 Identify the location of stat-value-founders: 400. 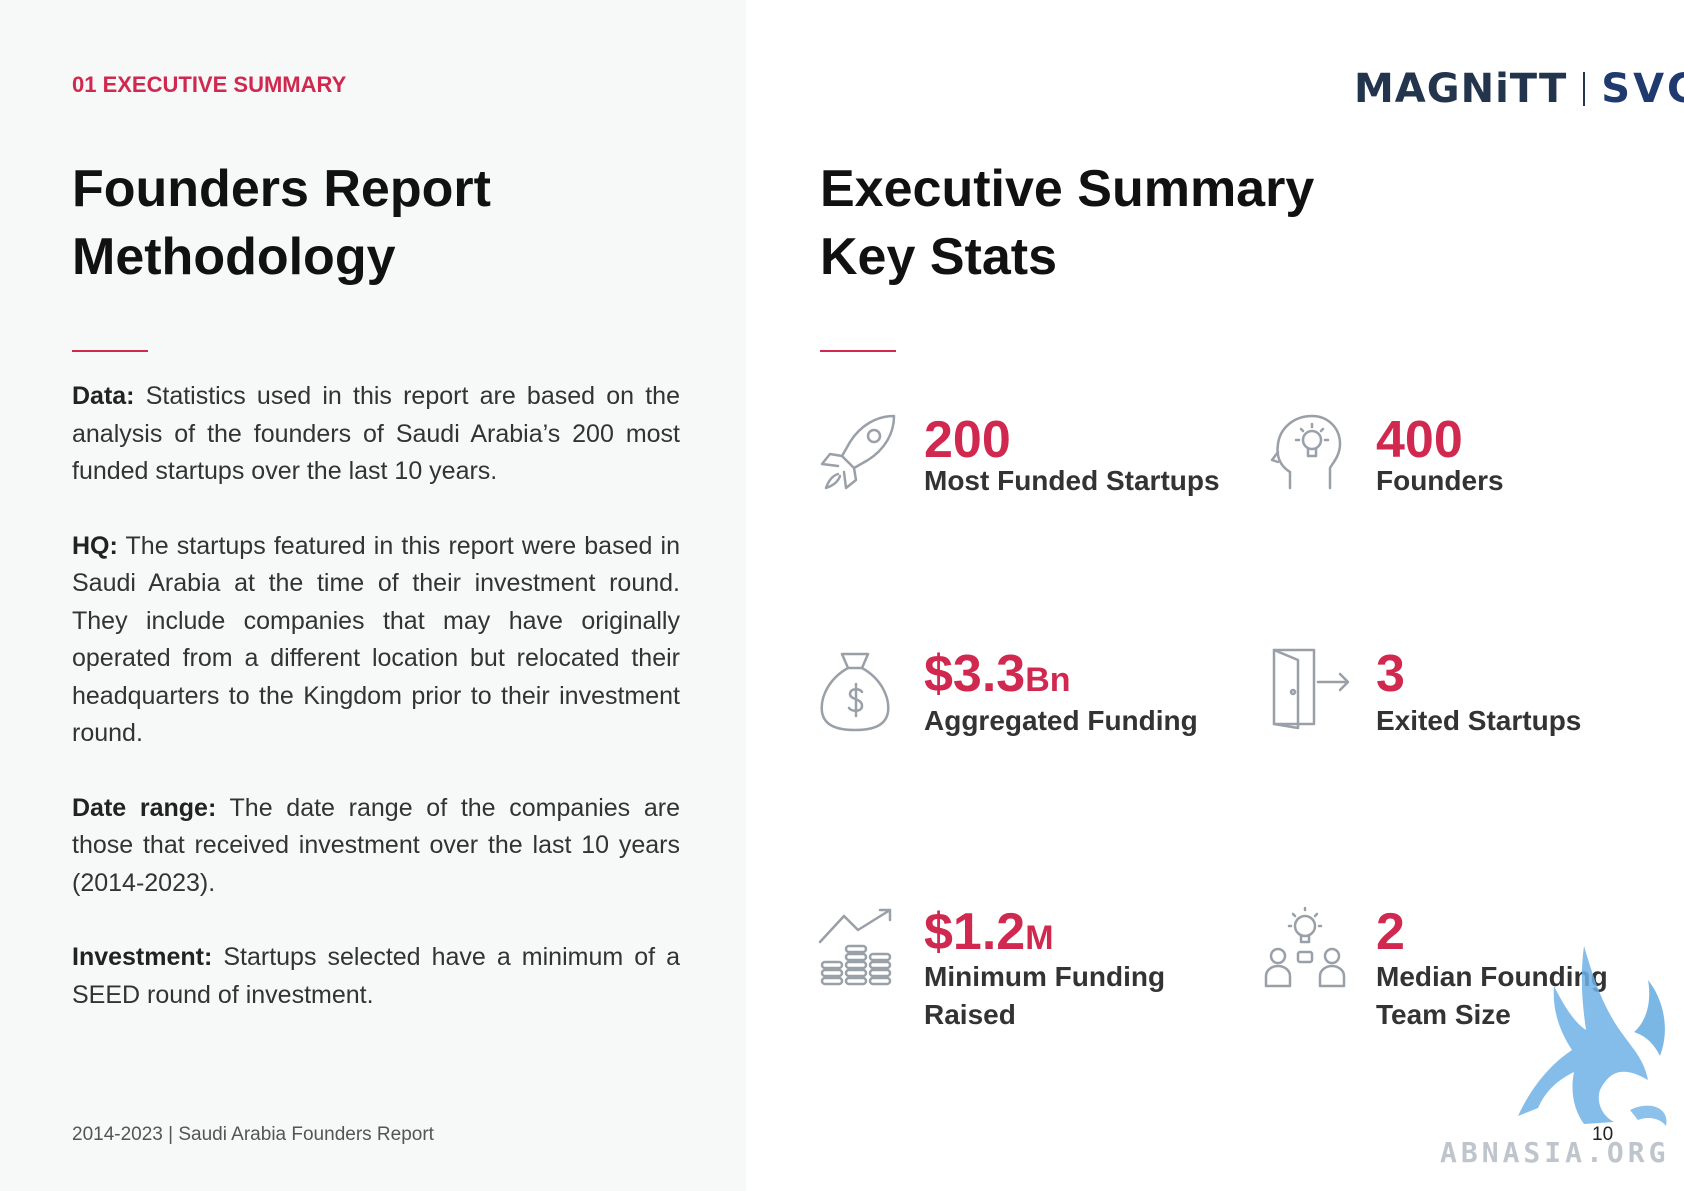
(1419, 440).